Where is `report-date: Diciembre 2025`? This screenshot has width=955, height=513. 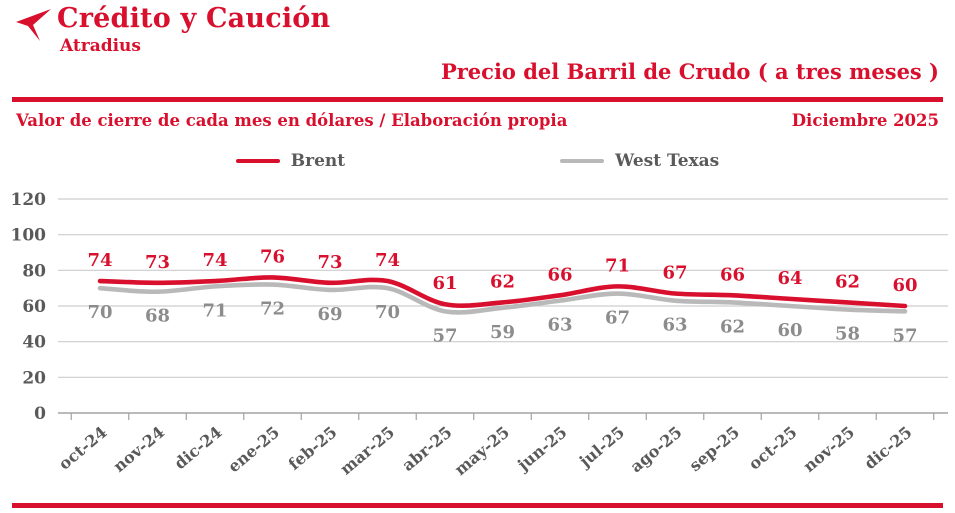
report-date: Diciembre 2025 is located at coordinates (865, 120).